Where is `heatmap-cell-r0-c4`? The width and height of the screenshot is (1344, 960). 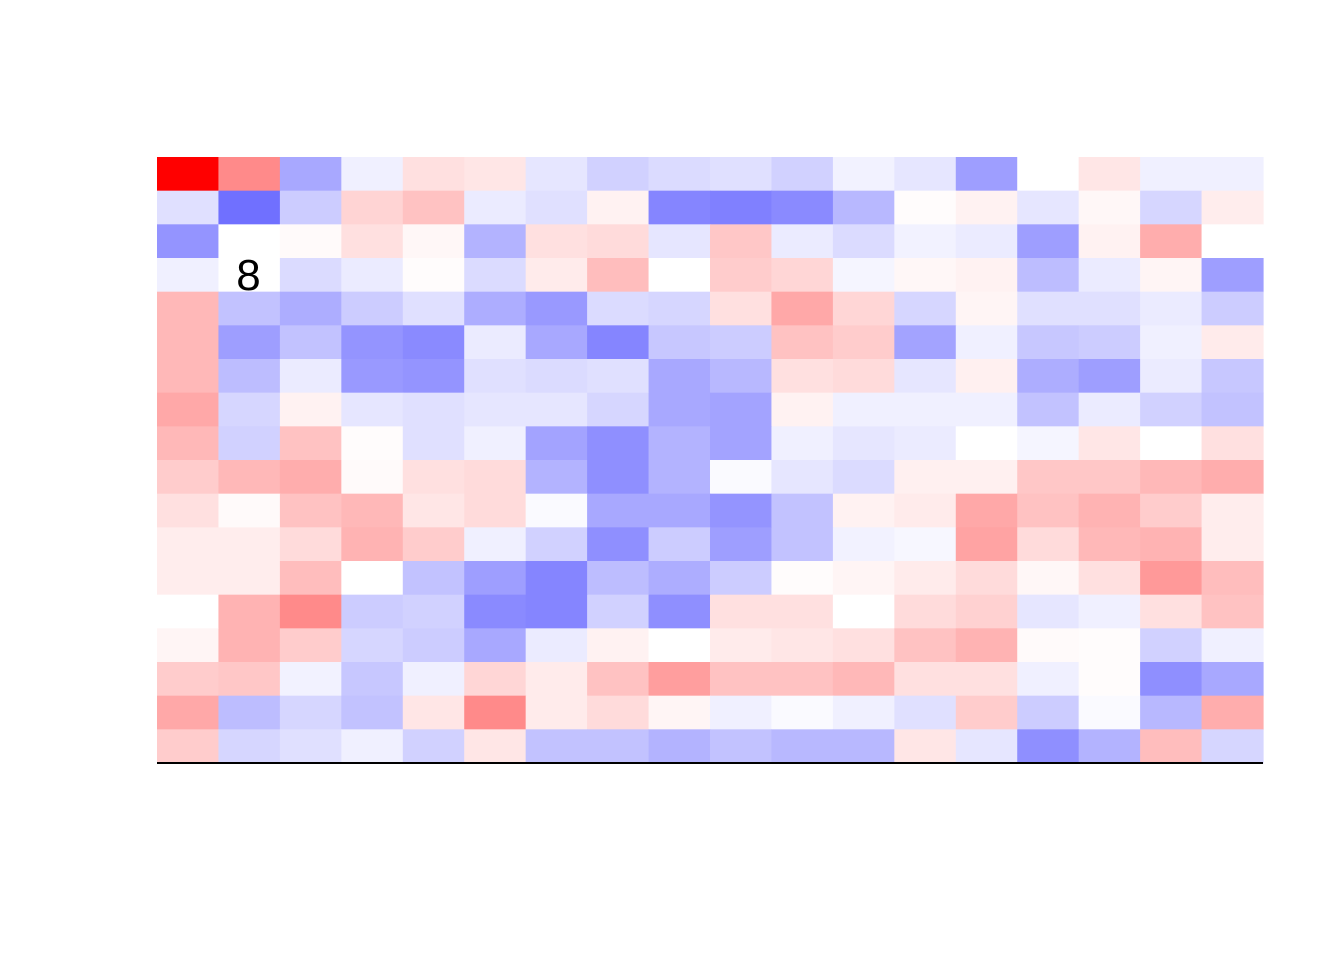
heatmap-cell-r0-c4 is located at coordinates (433, 174).